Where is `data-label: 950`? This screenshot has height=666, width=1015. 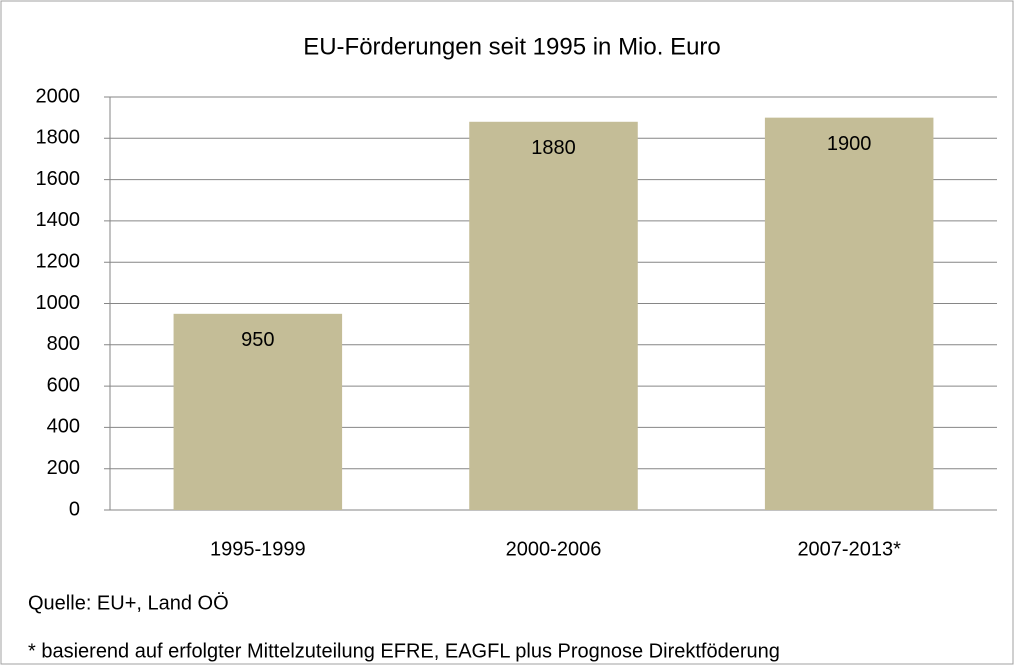
data-label: 950 is located at coordinates (257, 340).